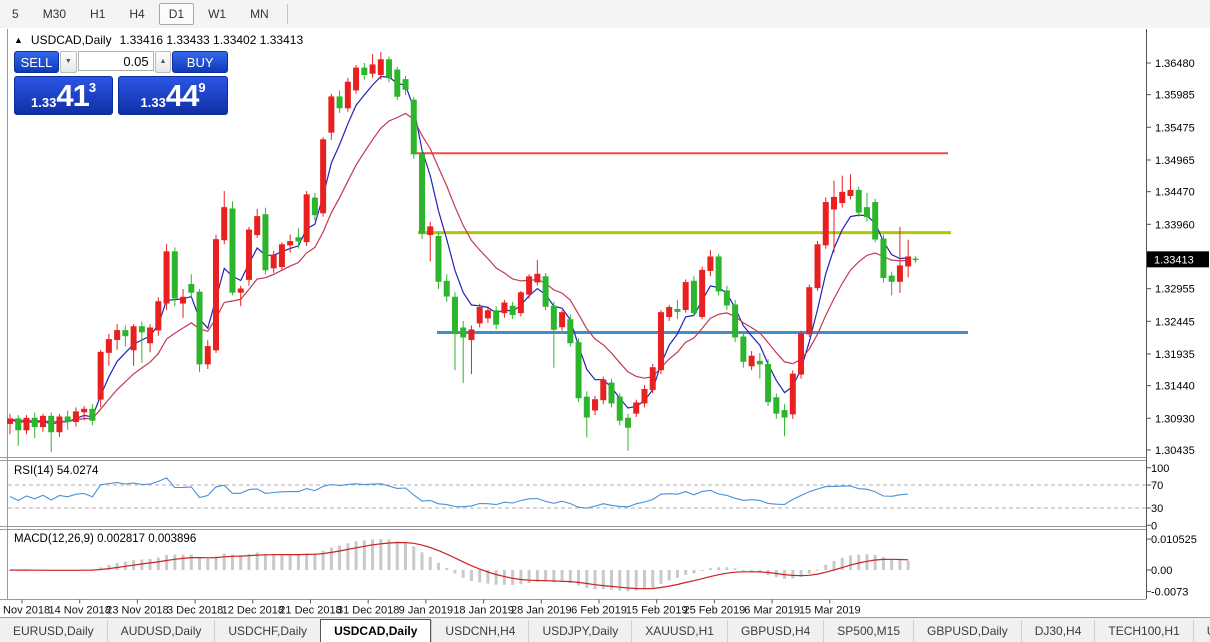  I want to click on buy-price-point: 9, so click(202, 87).